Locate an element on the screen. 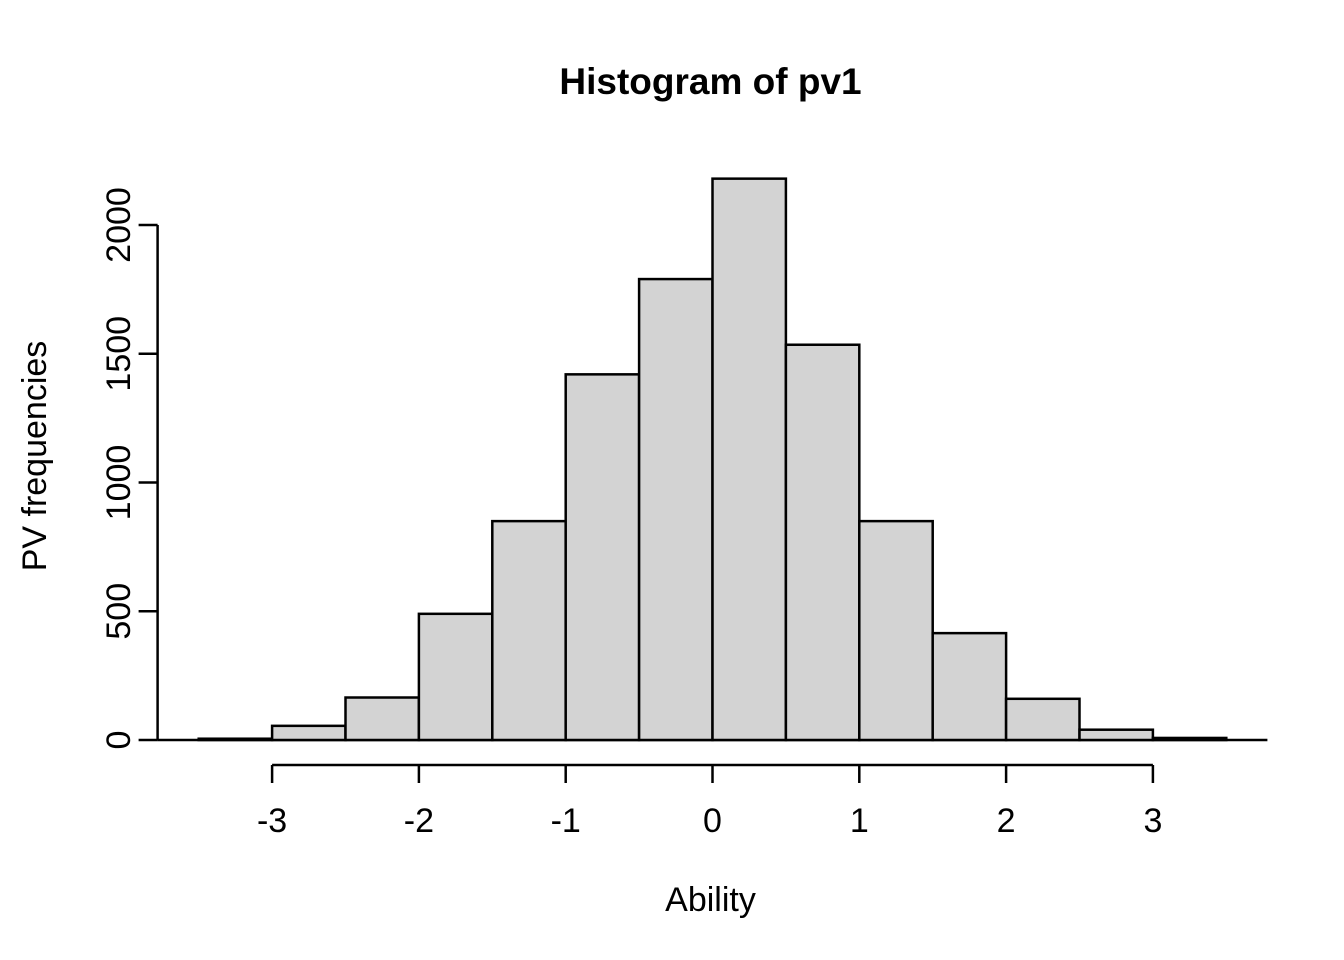  x-tick-label: -2 is located at coordinates (419, 821).